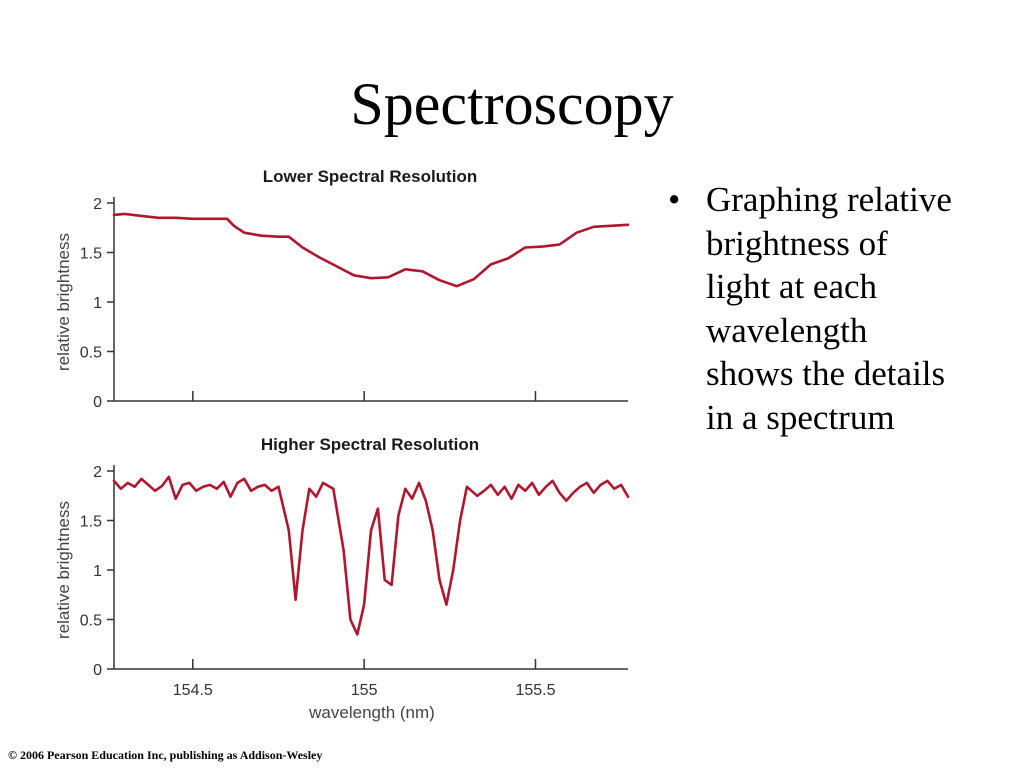 The height and width of the screenshot is (768, 1024). I want to click on x-tick-label: 155, so click(364, 690).